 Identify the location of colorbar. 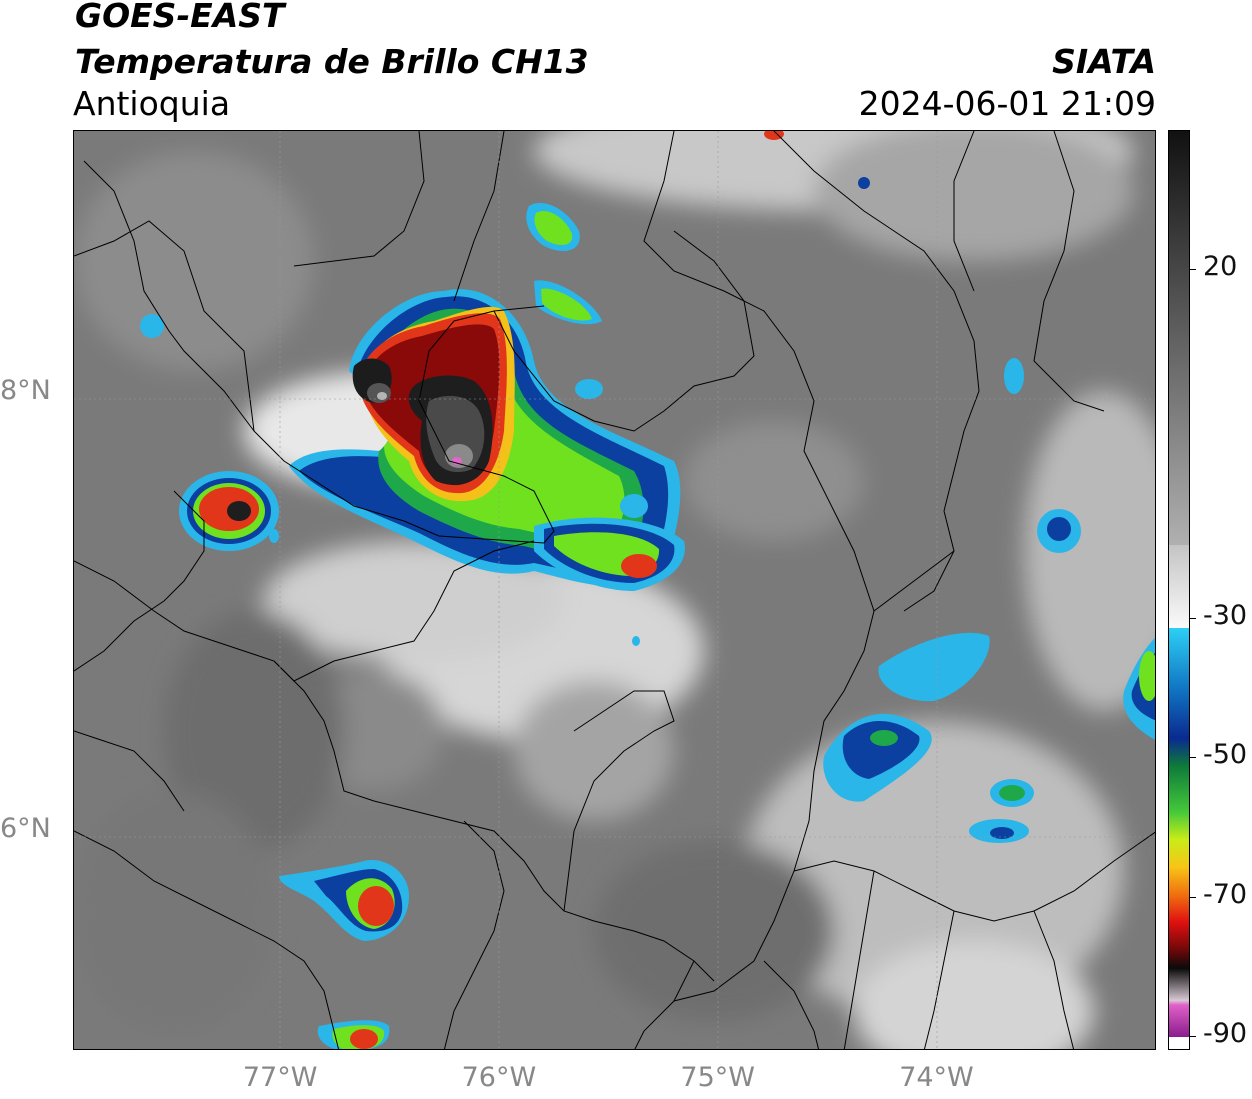
(1179, 590).